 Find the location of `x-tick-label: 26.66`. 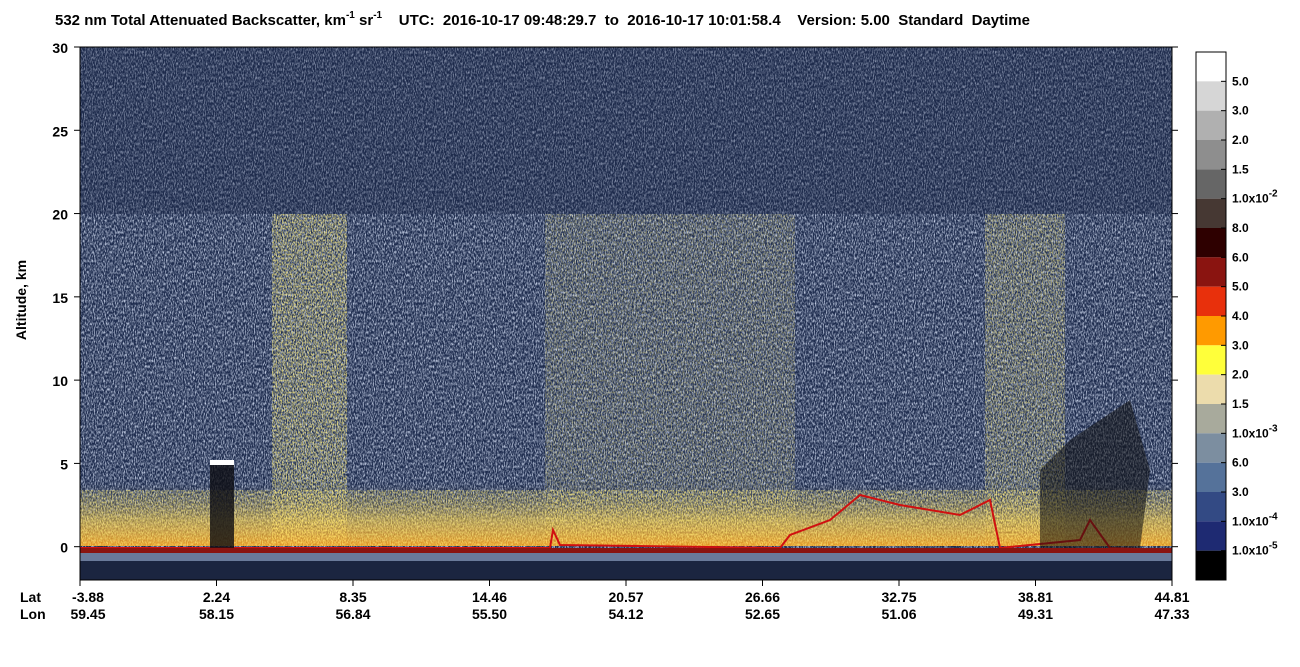

x-tick-label: 26.66 is located at coordinates (762, 597).